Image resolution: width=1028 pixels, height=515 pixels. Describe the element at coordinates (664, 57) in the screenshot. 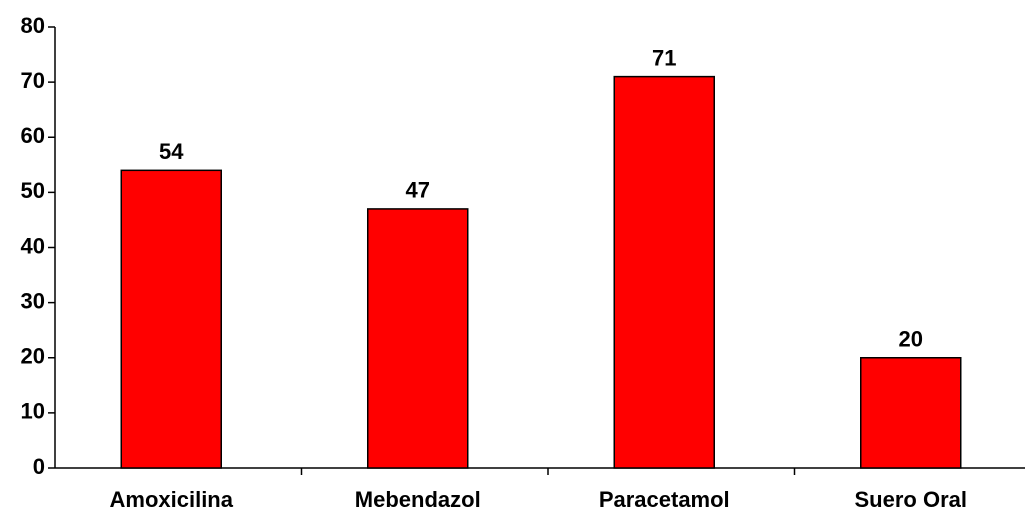

I see `data-label: 71` at that location.